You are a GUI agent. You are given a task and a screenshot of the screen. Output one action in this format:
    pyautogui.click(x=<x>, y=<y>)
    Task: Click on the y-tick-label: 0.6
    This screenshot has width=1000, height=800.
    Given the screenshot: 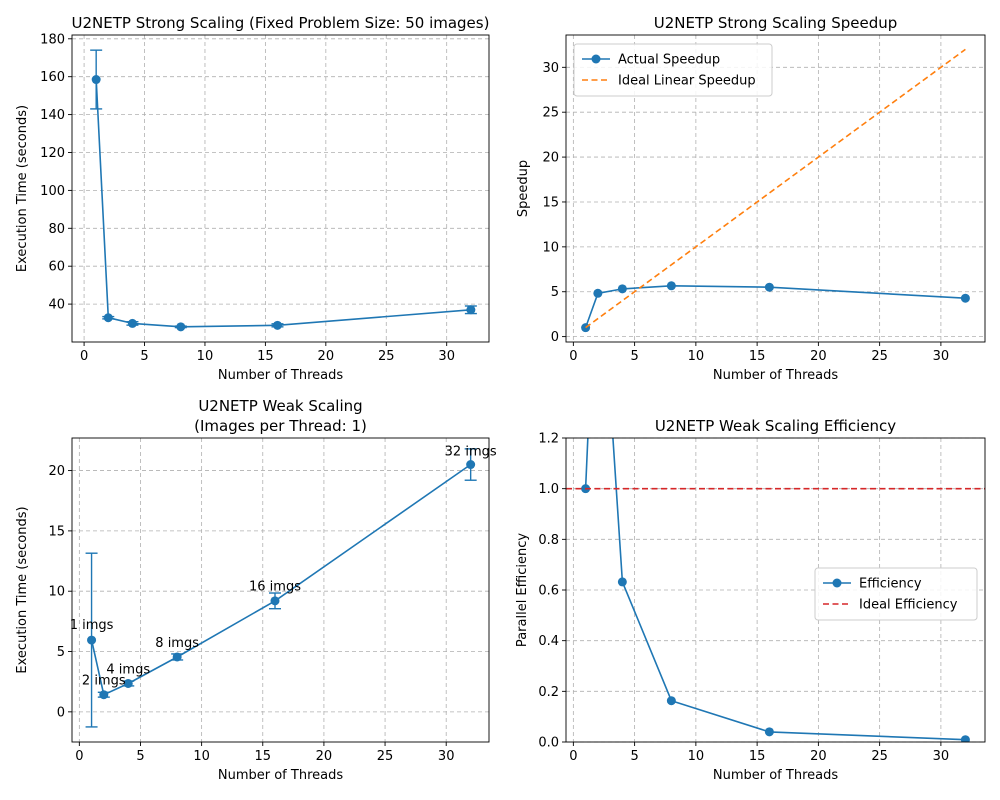 What is the action you would take?
    pyautogui.click(x=548, y=591)
    